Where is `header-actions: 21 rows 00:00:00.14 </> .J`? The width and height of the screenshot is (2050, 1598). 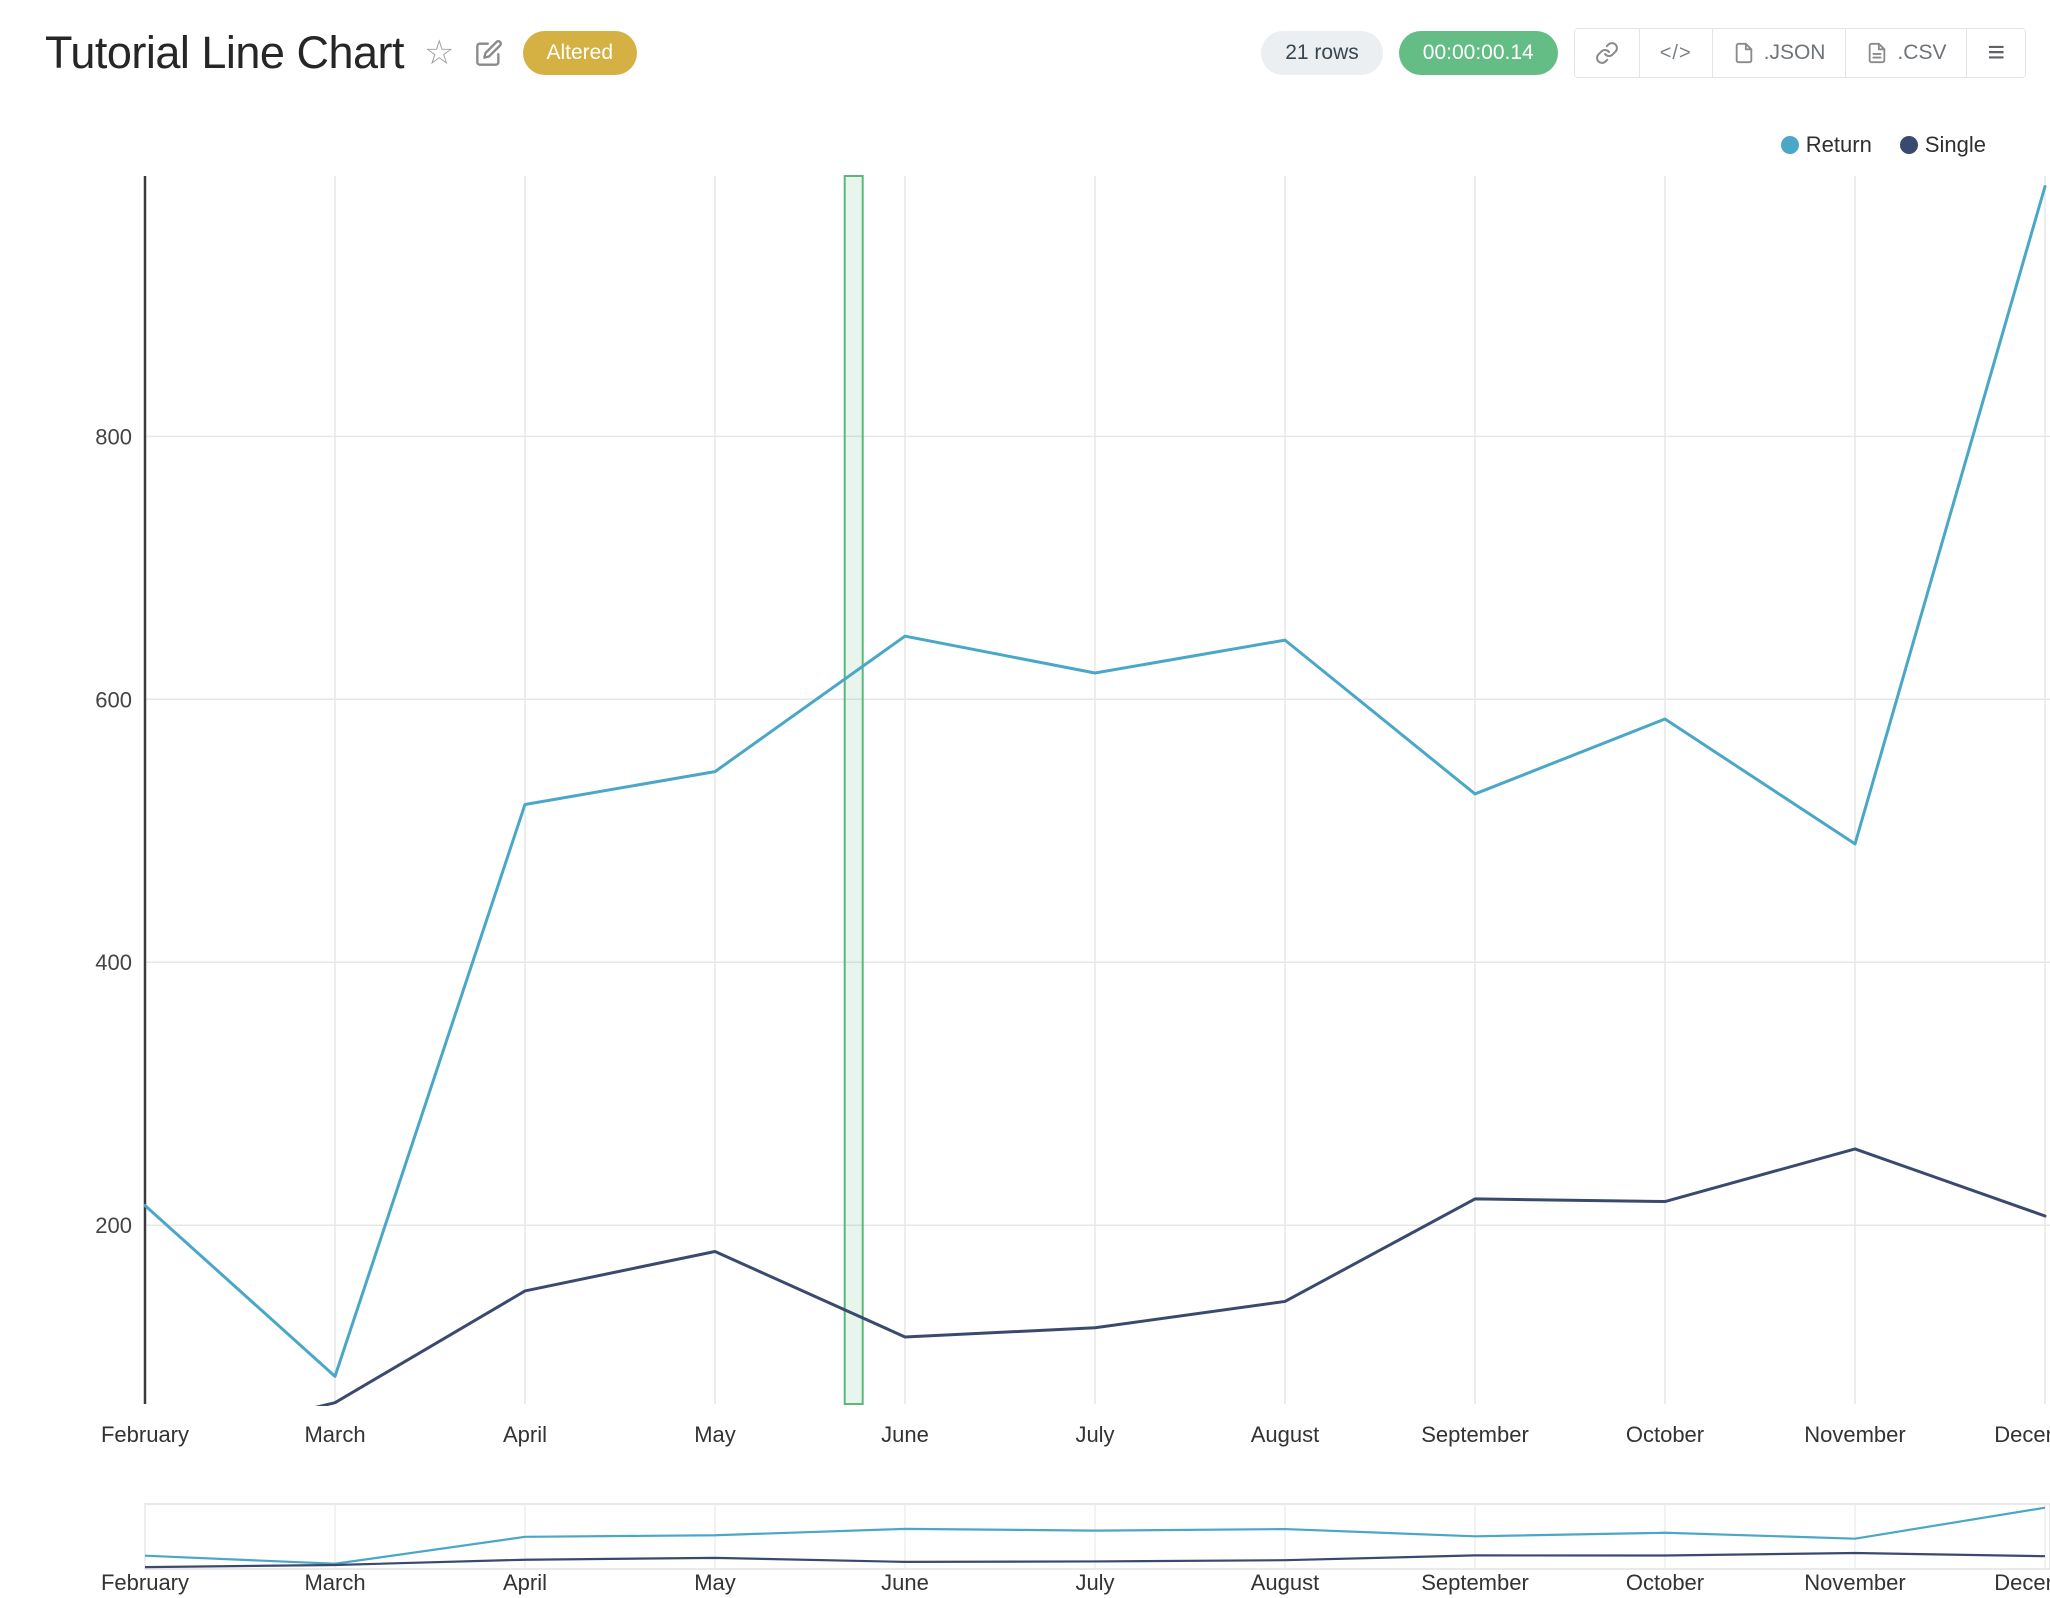
header-actions: 21 rows 00:00:00.14 </> .J is located at coordinates (1643, 53).